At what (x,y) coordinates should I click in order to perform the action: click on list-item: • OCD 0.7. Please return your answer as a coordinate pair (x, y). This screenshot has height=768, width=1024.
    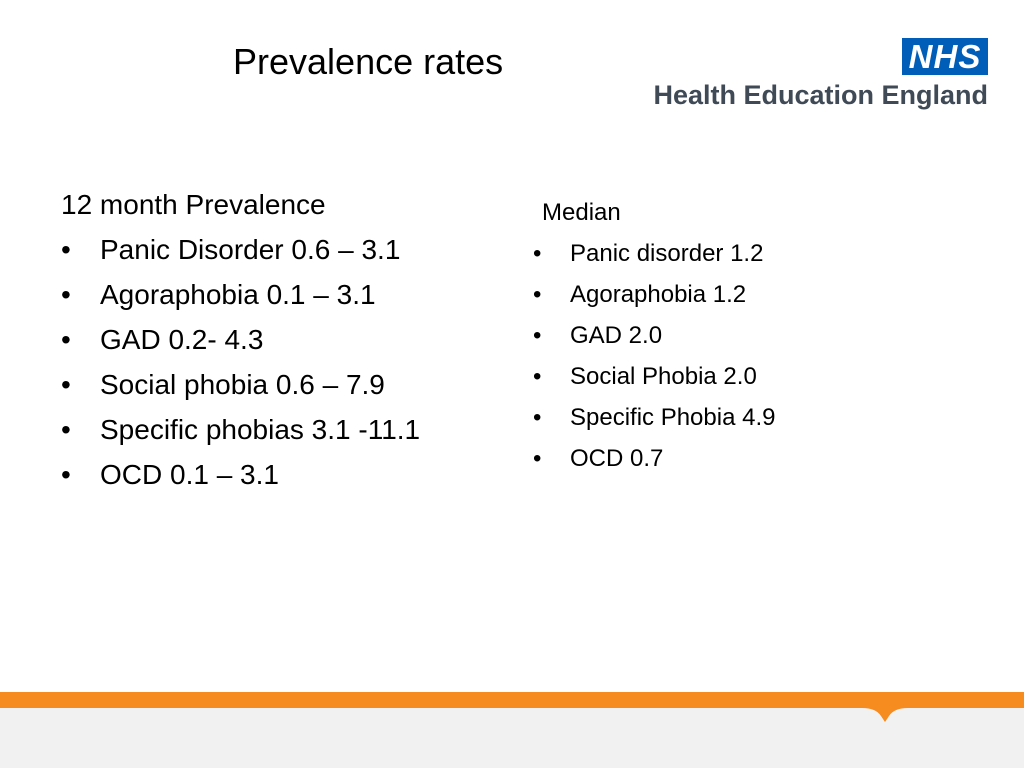
    Looking at the image, I should click on (654, 458).